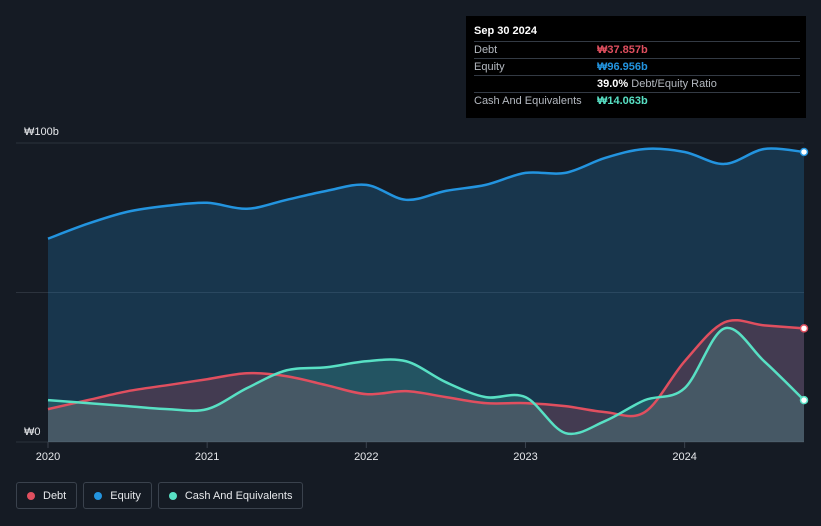  I want to click on cash-dot-icon, so click(172, 495).